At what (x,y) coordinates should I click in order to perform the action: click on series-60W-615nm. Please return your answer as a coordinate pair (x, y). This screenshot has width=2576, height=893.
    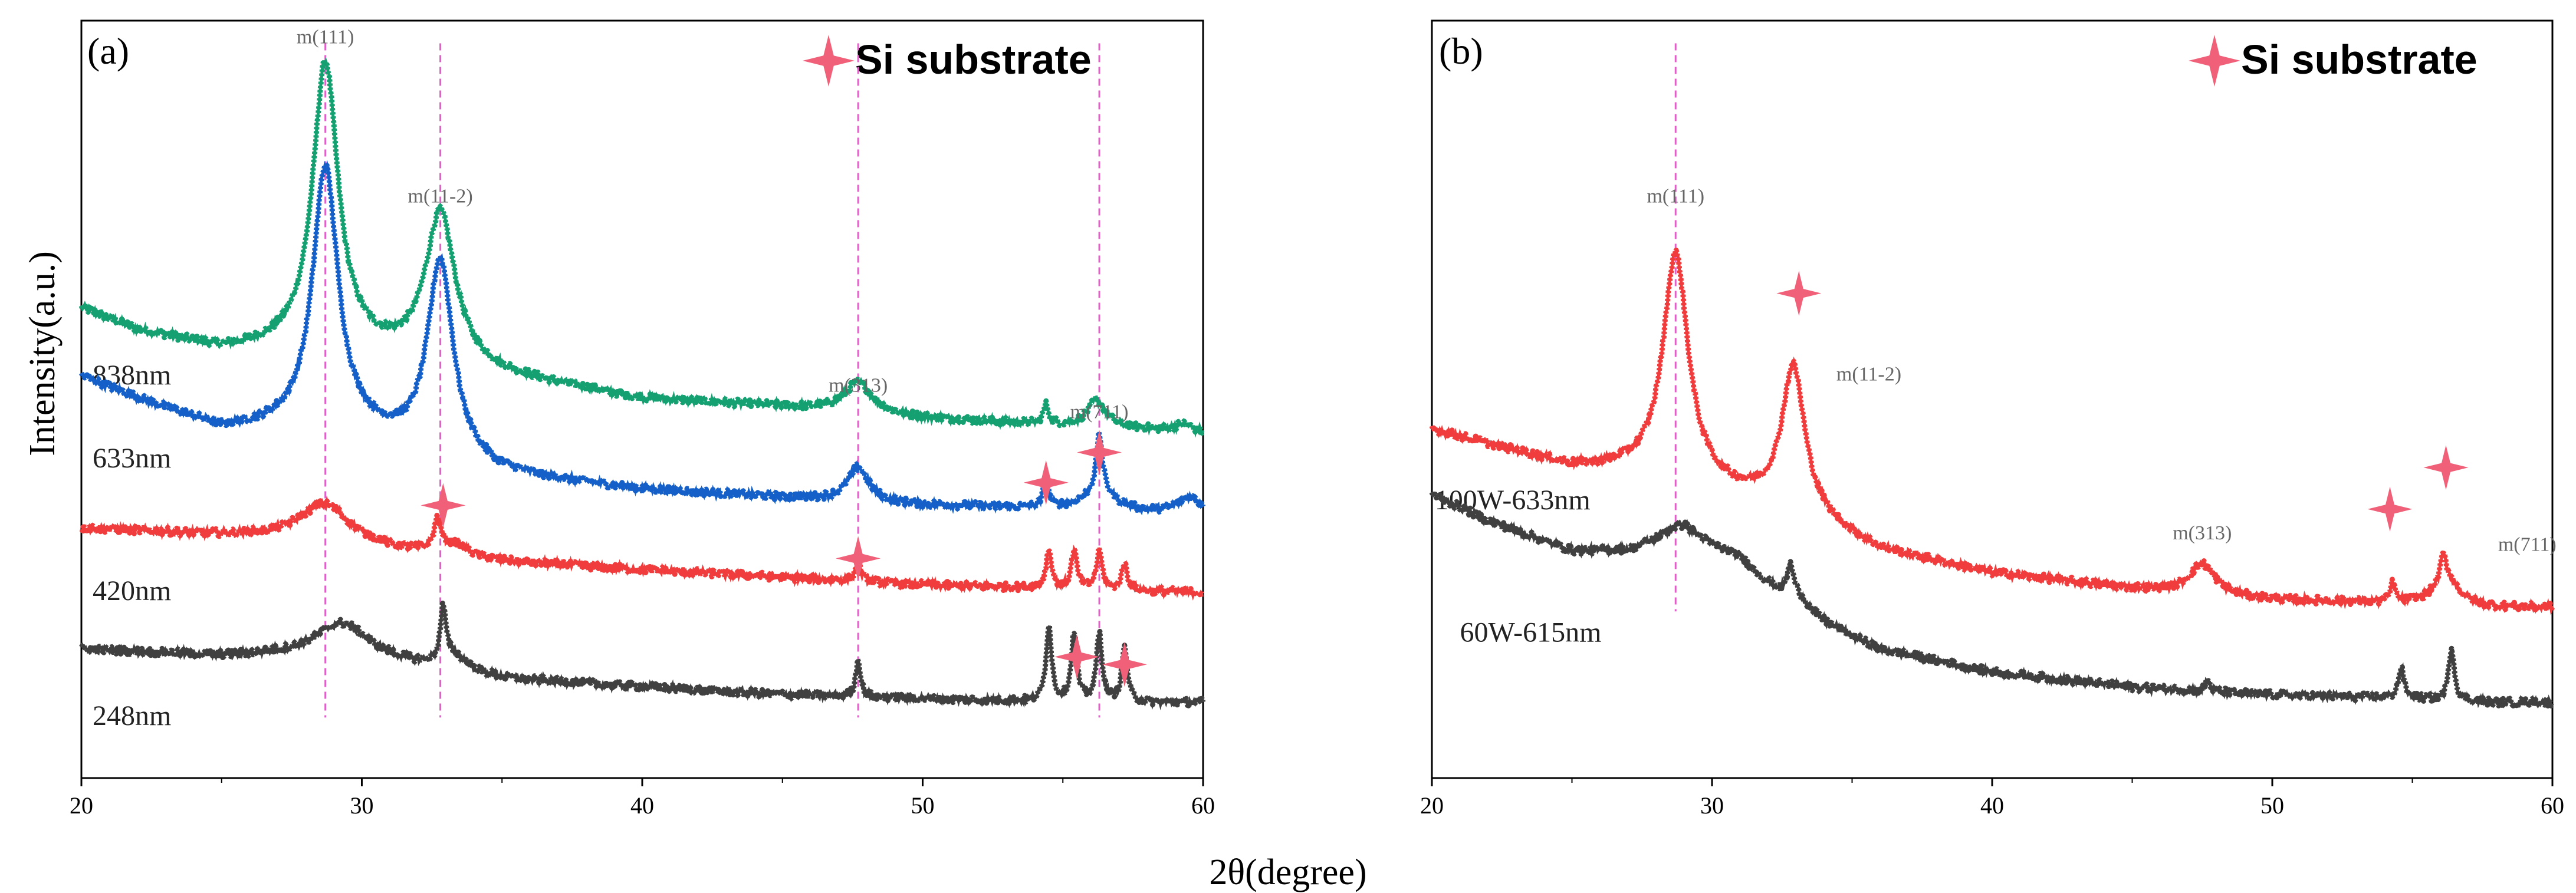
    Looking at the image, I should click on (1992, 600).